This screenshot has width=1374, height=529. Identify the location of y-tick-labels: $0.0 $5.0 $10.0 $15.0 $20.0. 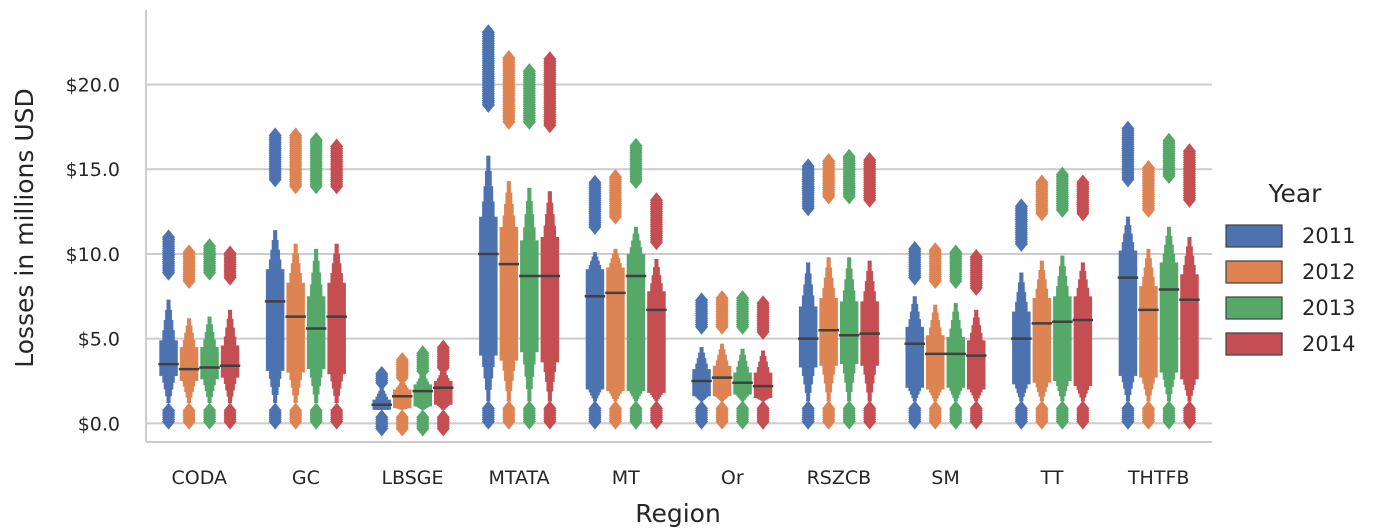
(93, 255).